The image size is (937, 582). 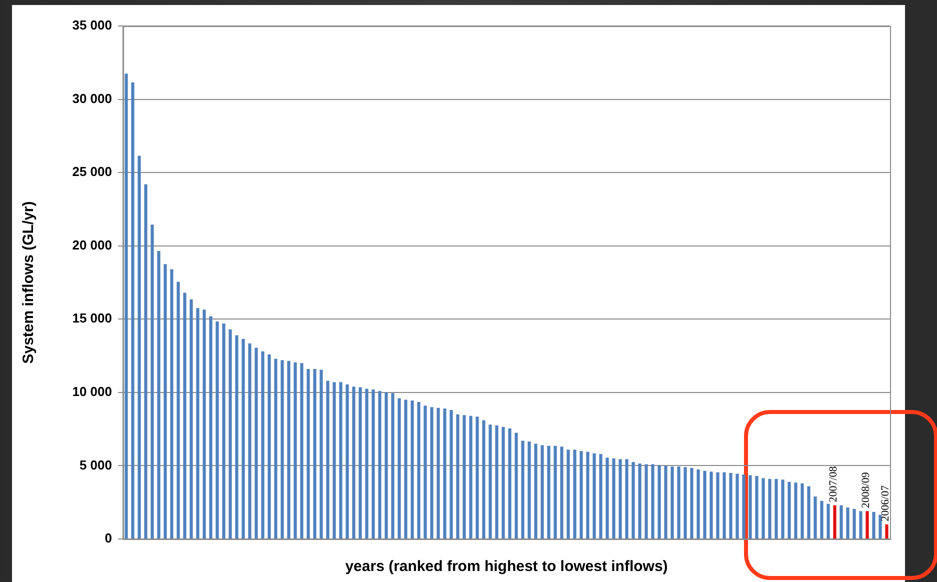 I want to click on y-tick-label: 5 000, so click(x=95, y=464).